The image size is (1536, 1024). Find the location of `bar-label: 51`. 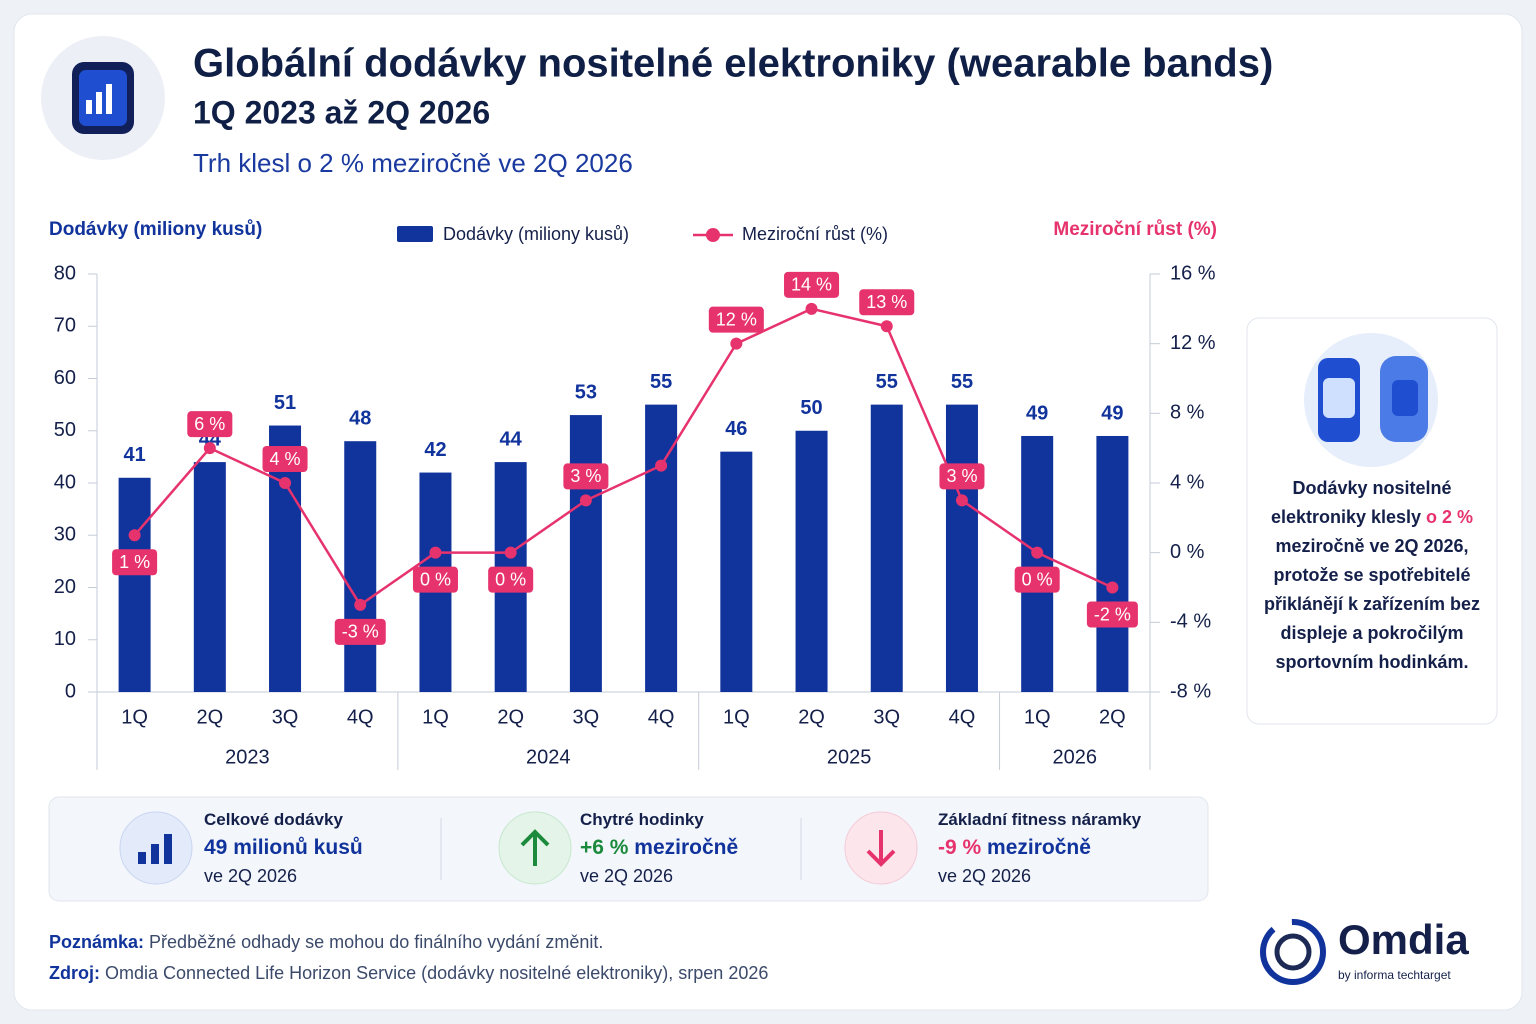

bar-label: 51 is located at coordinates (285, 403).